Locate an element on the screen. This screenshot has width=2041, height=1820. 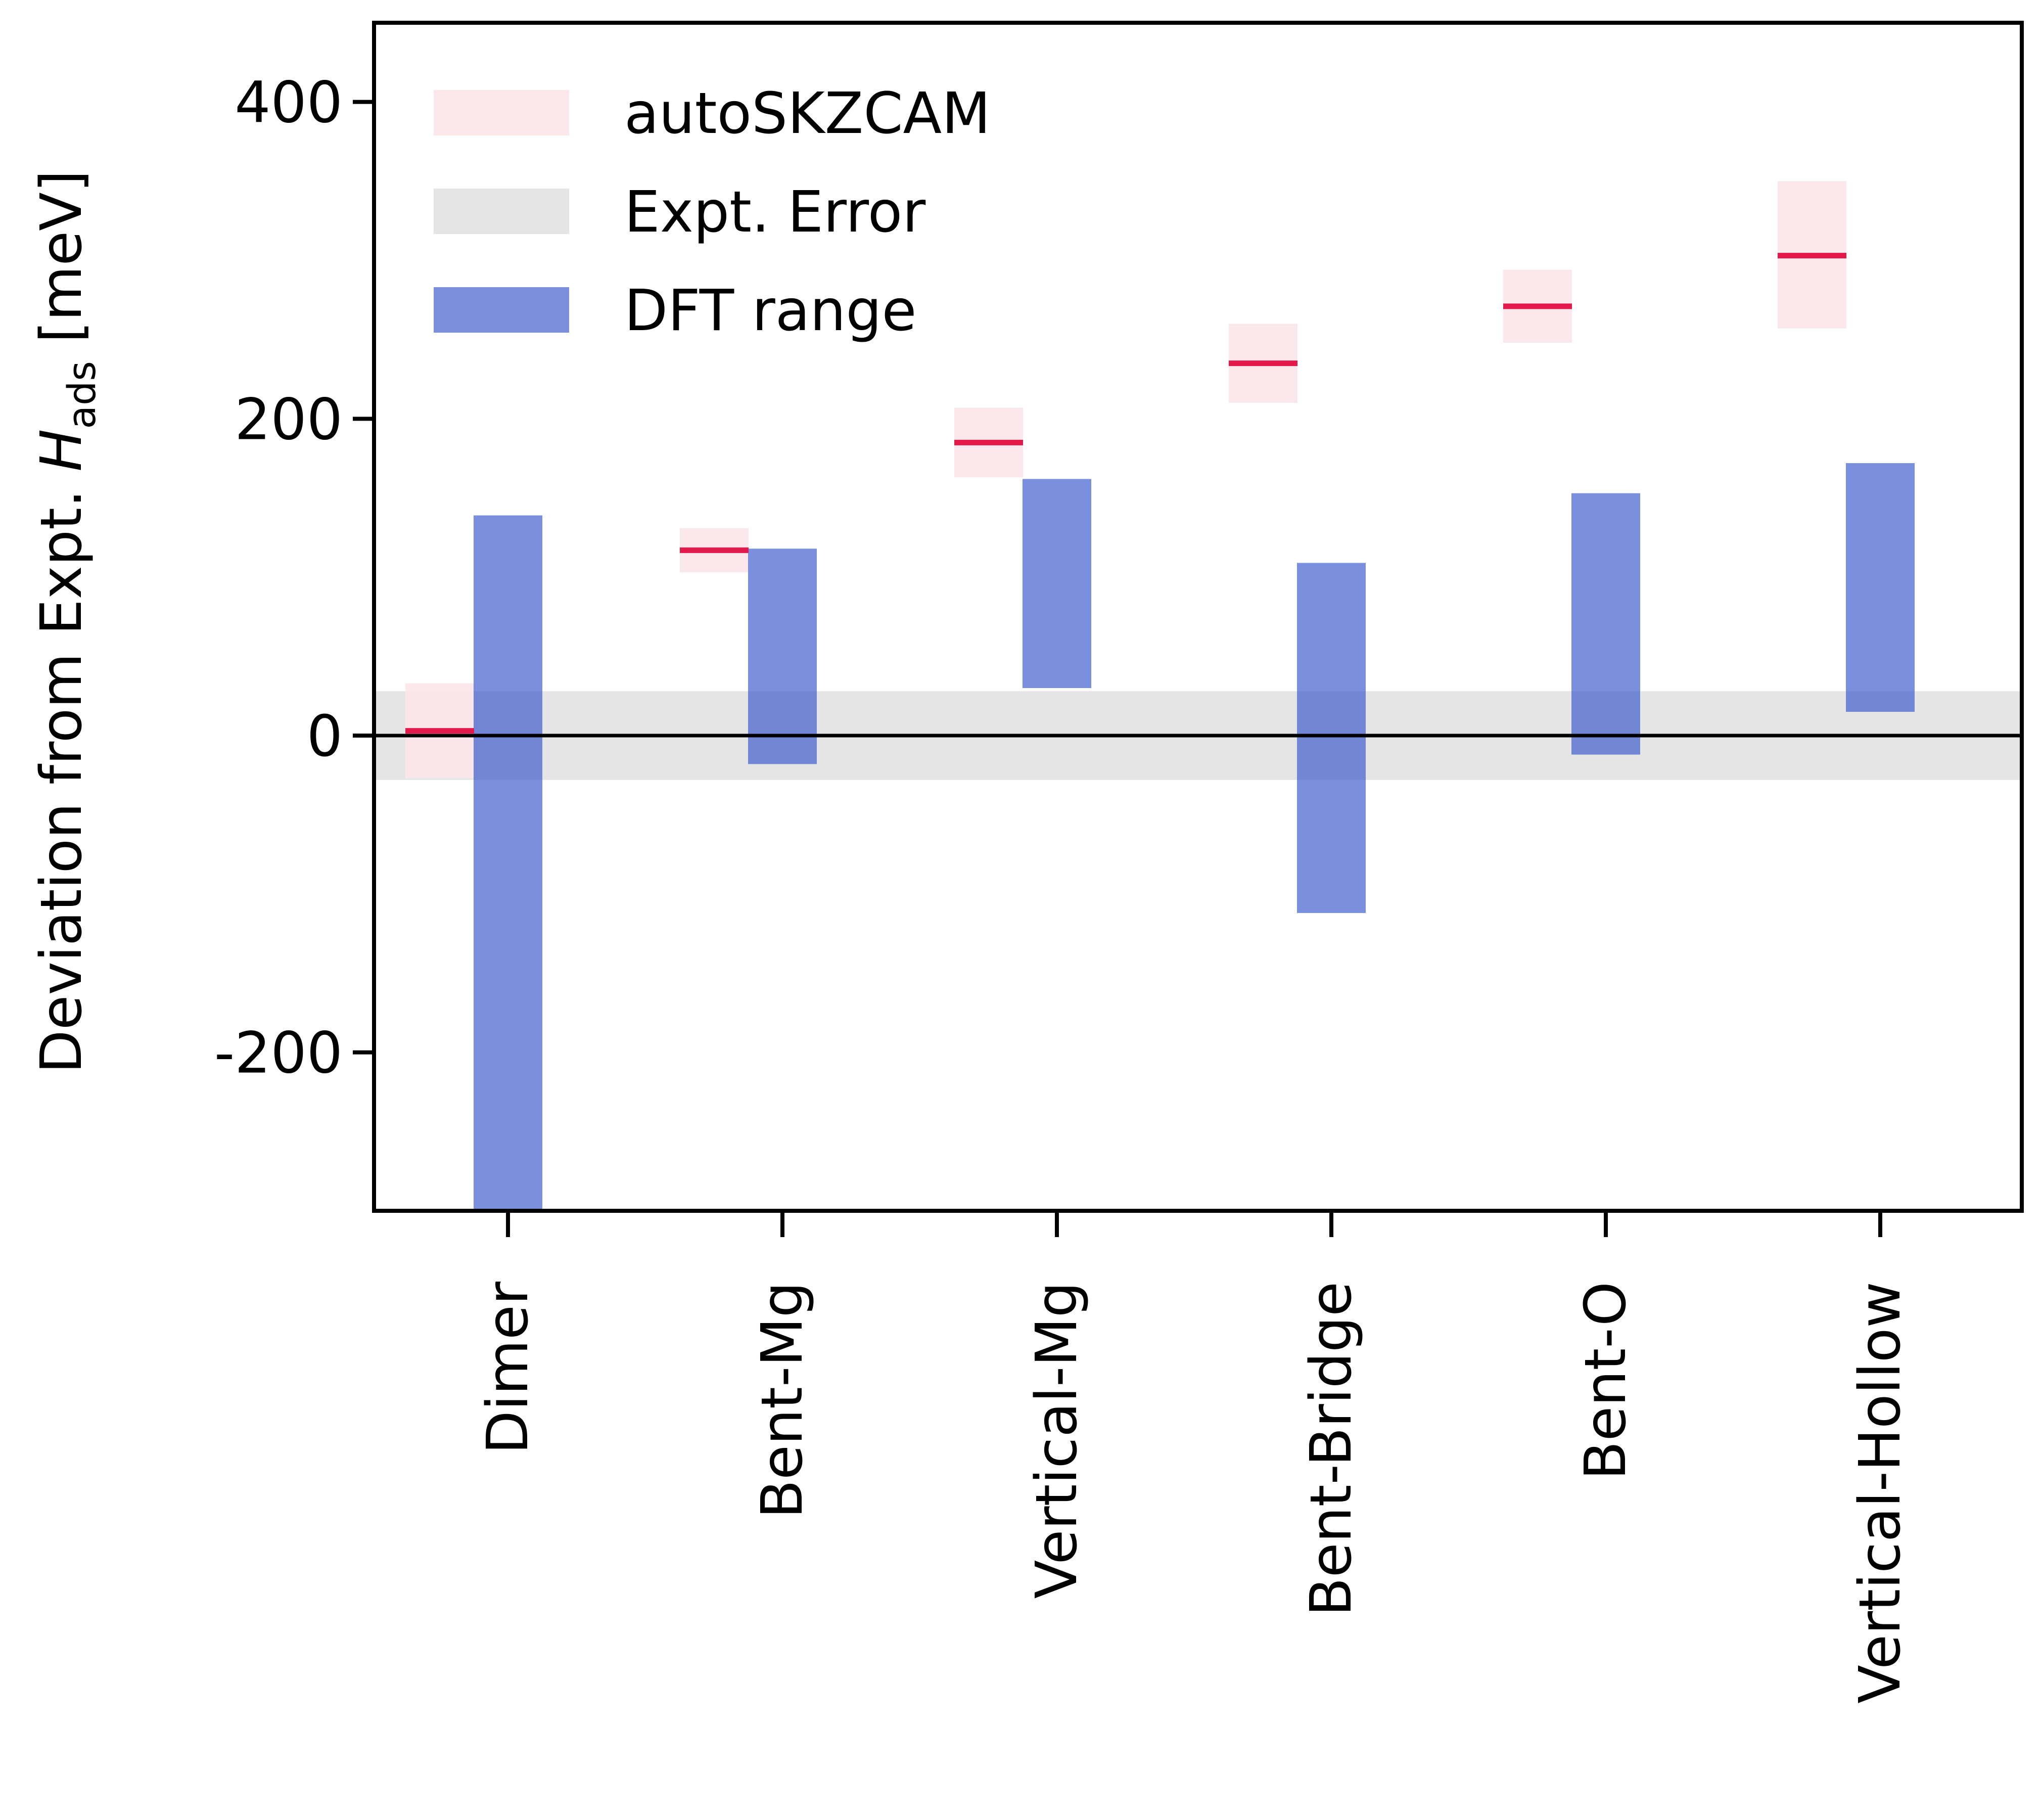
x-tick-label: Vertical-Hollow is located at coordinates (1880, 1493).